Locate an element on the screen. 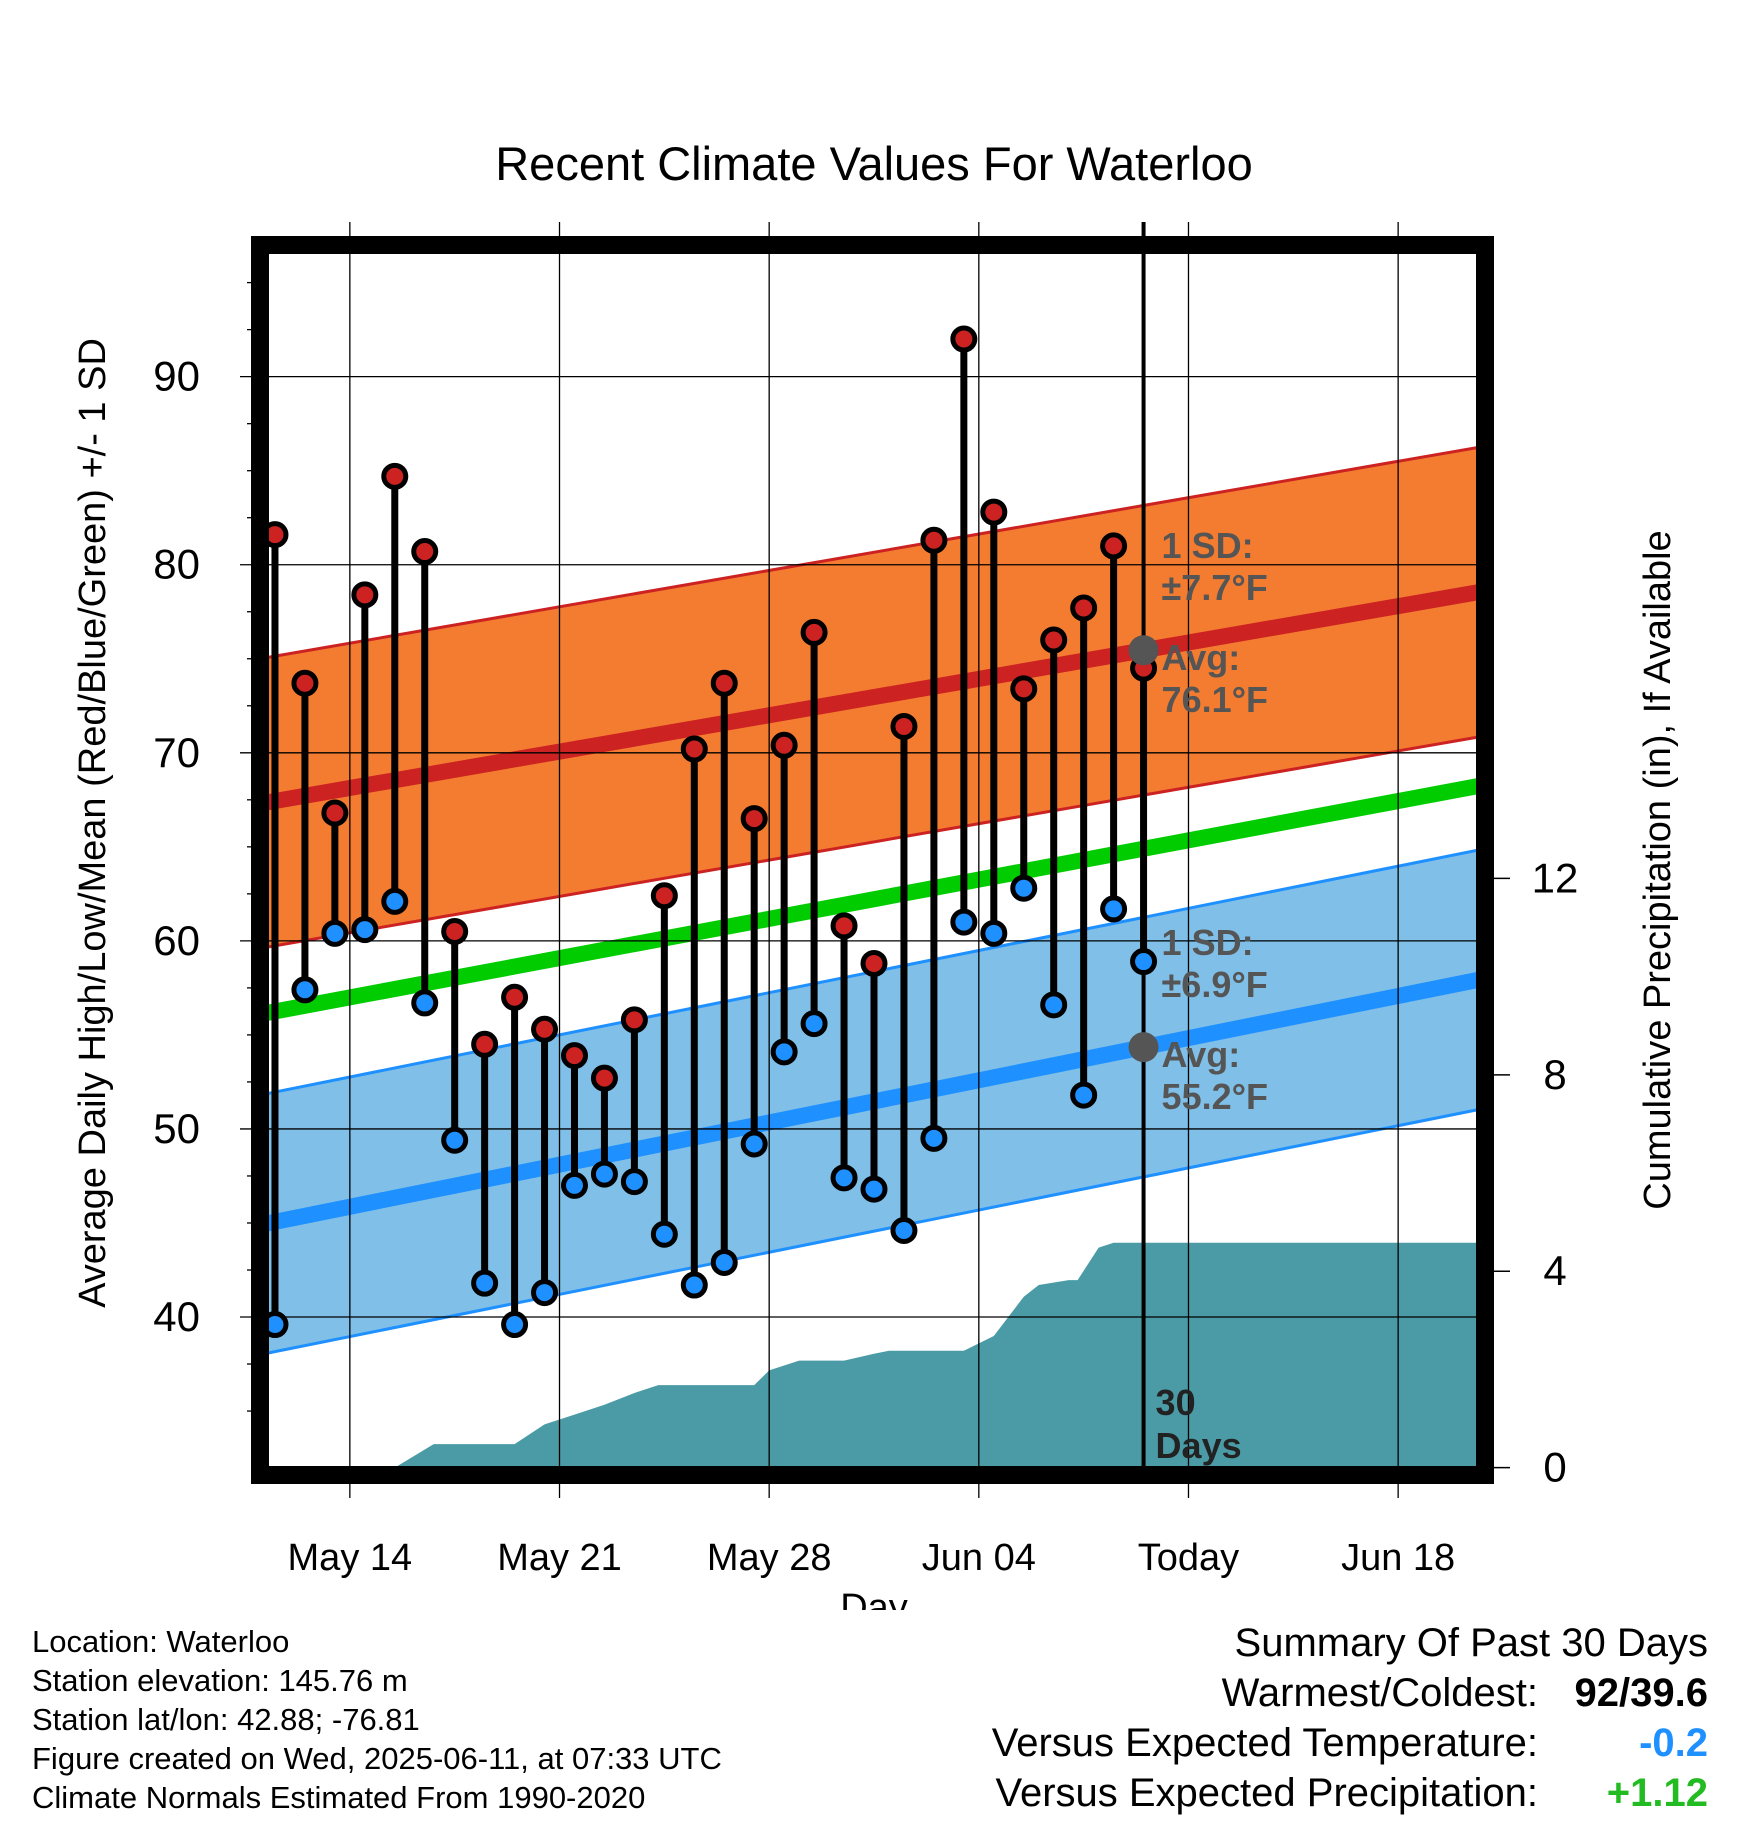  y2-tick-label: 0 is located at coordinates (1554, 1467).